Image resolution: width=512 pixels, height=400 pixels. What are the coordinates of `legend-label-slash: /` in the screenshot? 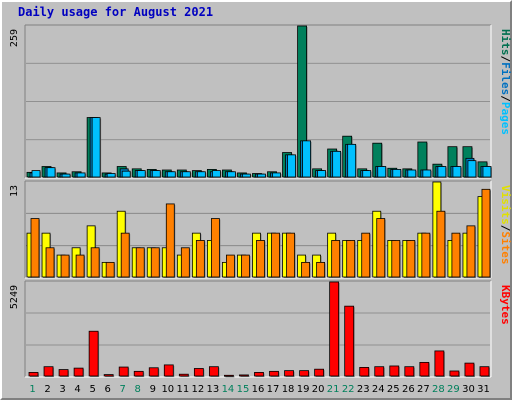 It's located at (505, 228).